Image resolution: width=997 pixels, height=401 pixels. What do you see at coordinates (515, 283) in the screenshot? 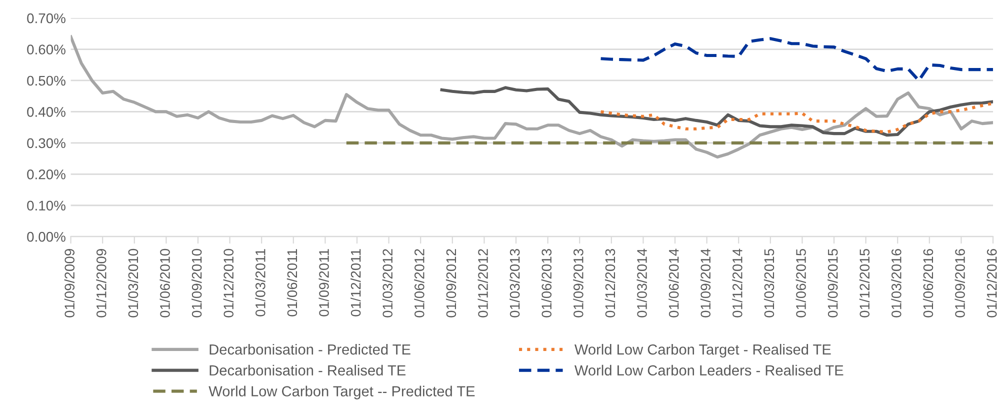
I see `x-tick-label: 01/03/2013` at bounding box center [515, 283].